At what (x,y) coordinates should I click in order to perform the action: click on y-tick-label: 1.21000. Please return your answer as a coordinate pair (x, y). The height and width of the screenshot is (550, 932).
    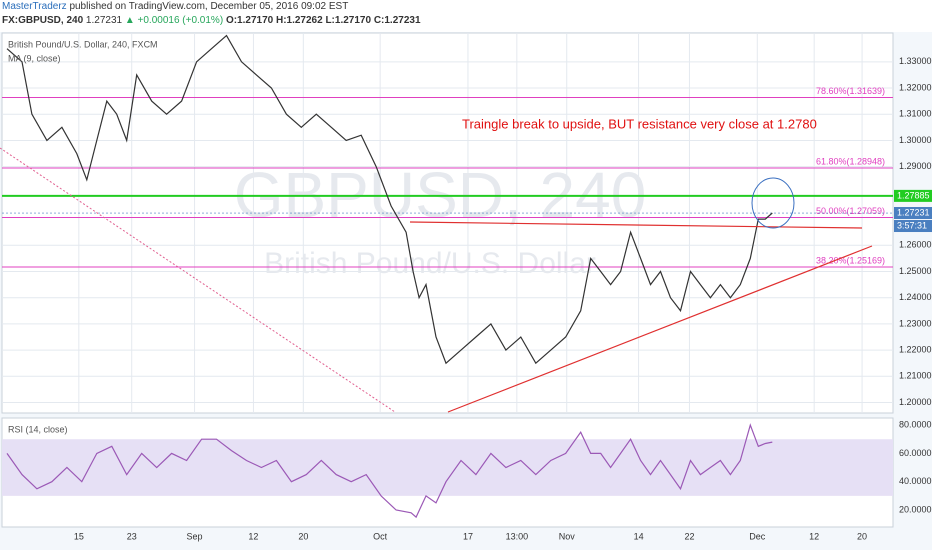
    Looking at the image, I should click on (915, 376).